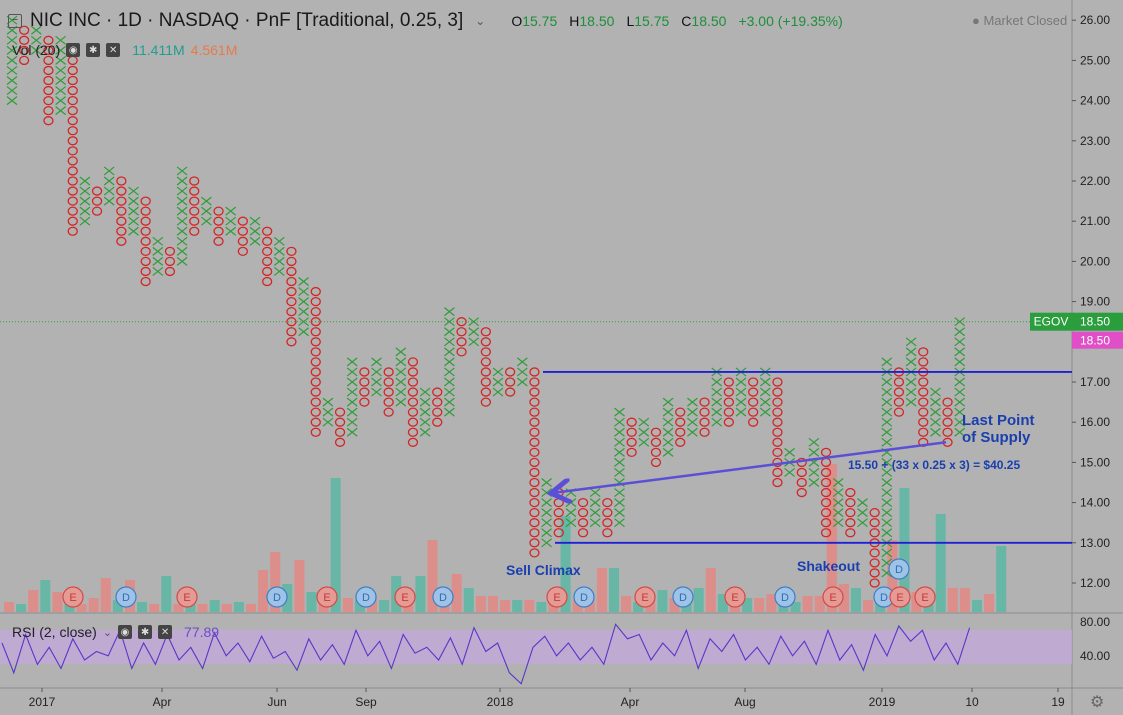 The height and width of the screenshot is (715, 1123). I want to click on event-marker-label: E, so click(556, 598).